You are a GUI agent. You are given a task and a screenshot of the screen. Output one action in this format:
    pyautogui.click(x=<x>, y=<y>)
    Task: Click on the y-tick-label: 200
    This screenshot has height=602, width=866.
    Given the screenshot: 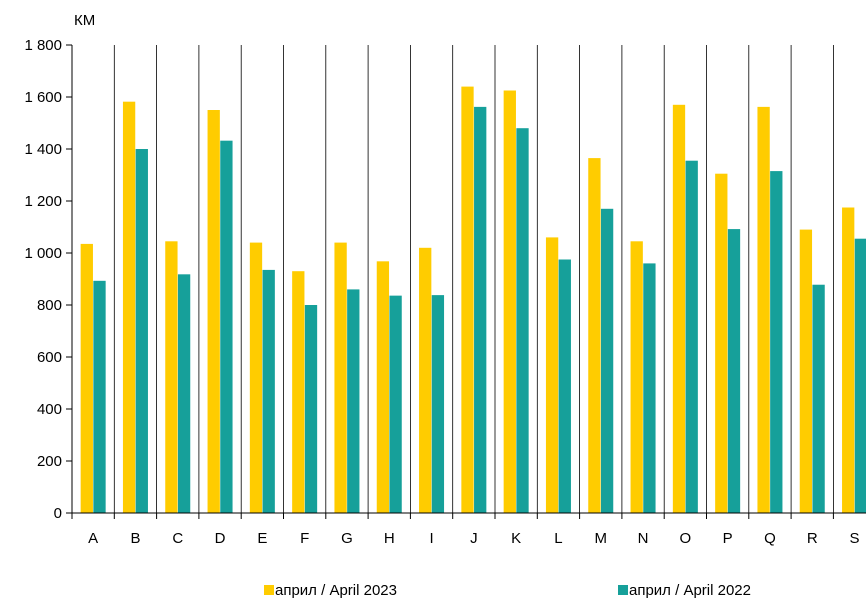 What is the action you would take?
    pyautogui.click(x=49, y=461)
    